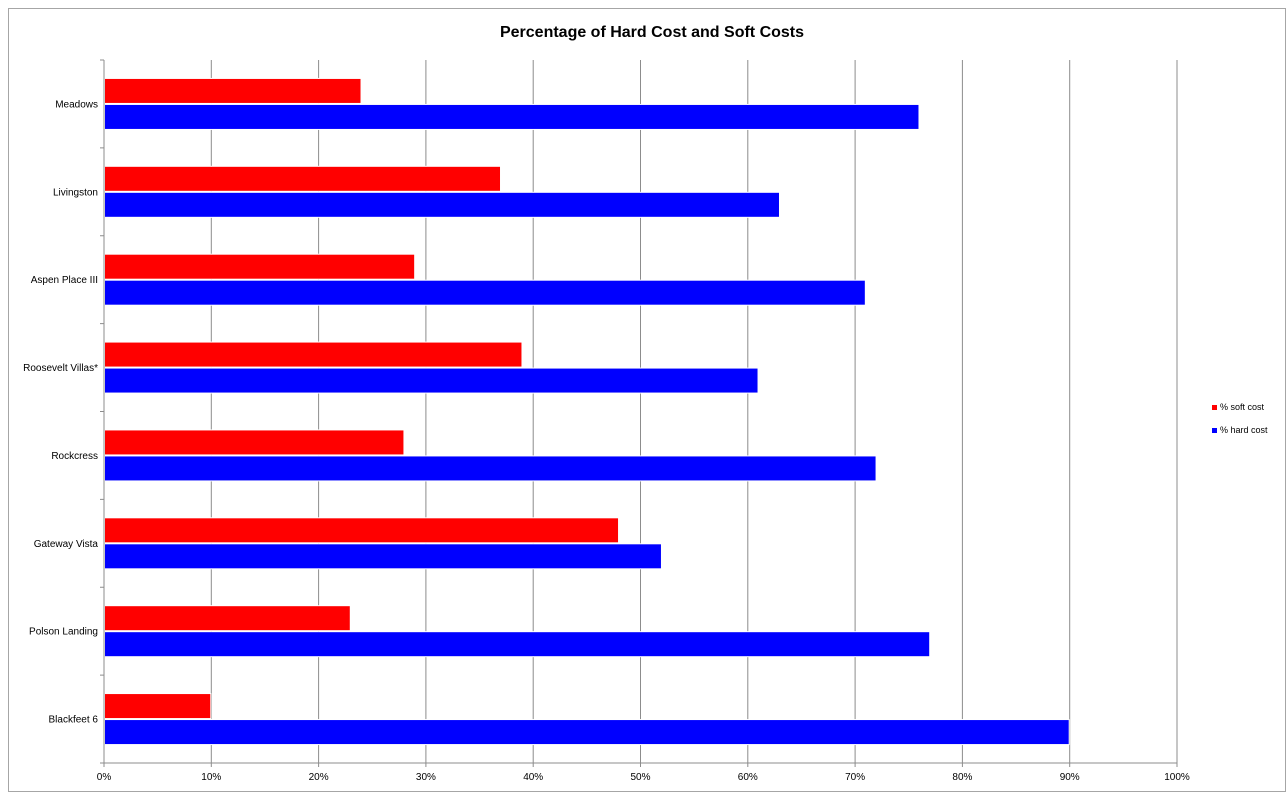  What do you see at coordinates (1070, 777) in the screenshot?
I see `x-tick-label: 90%` at bounding box center [1070, 777].